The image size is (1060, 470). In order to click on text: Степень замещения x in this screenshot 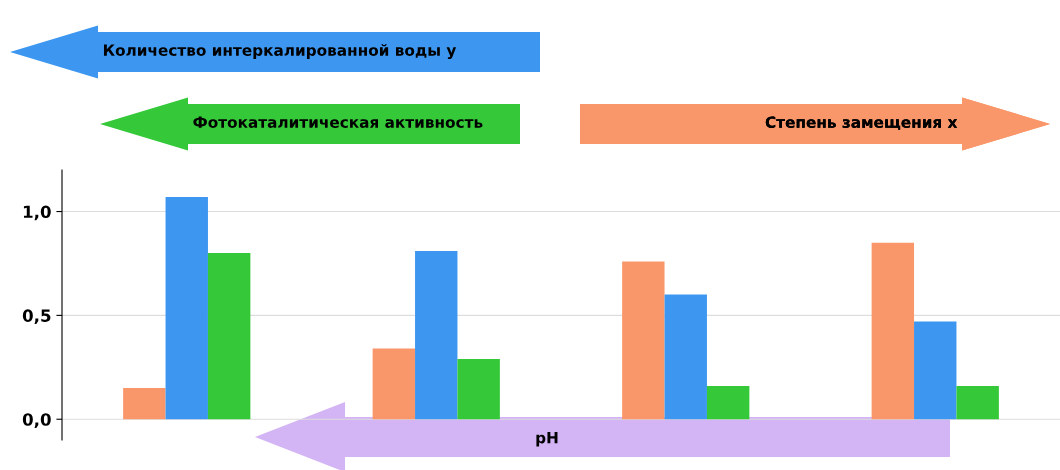, I will do `click(861, 123)`.